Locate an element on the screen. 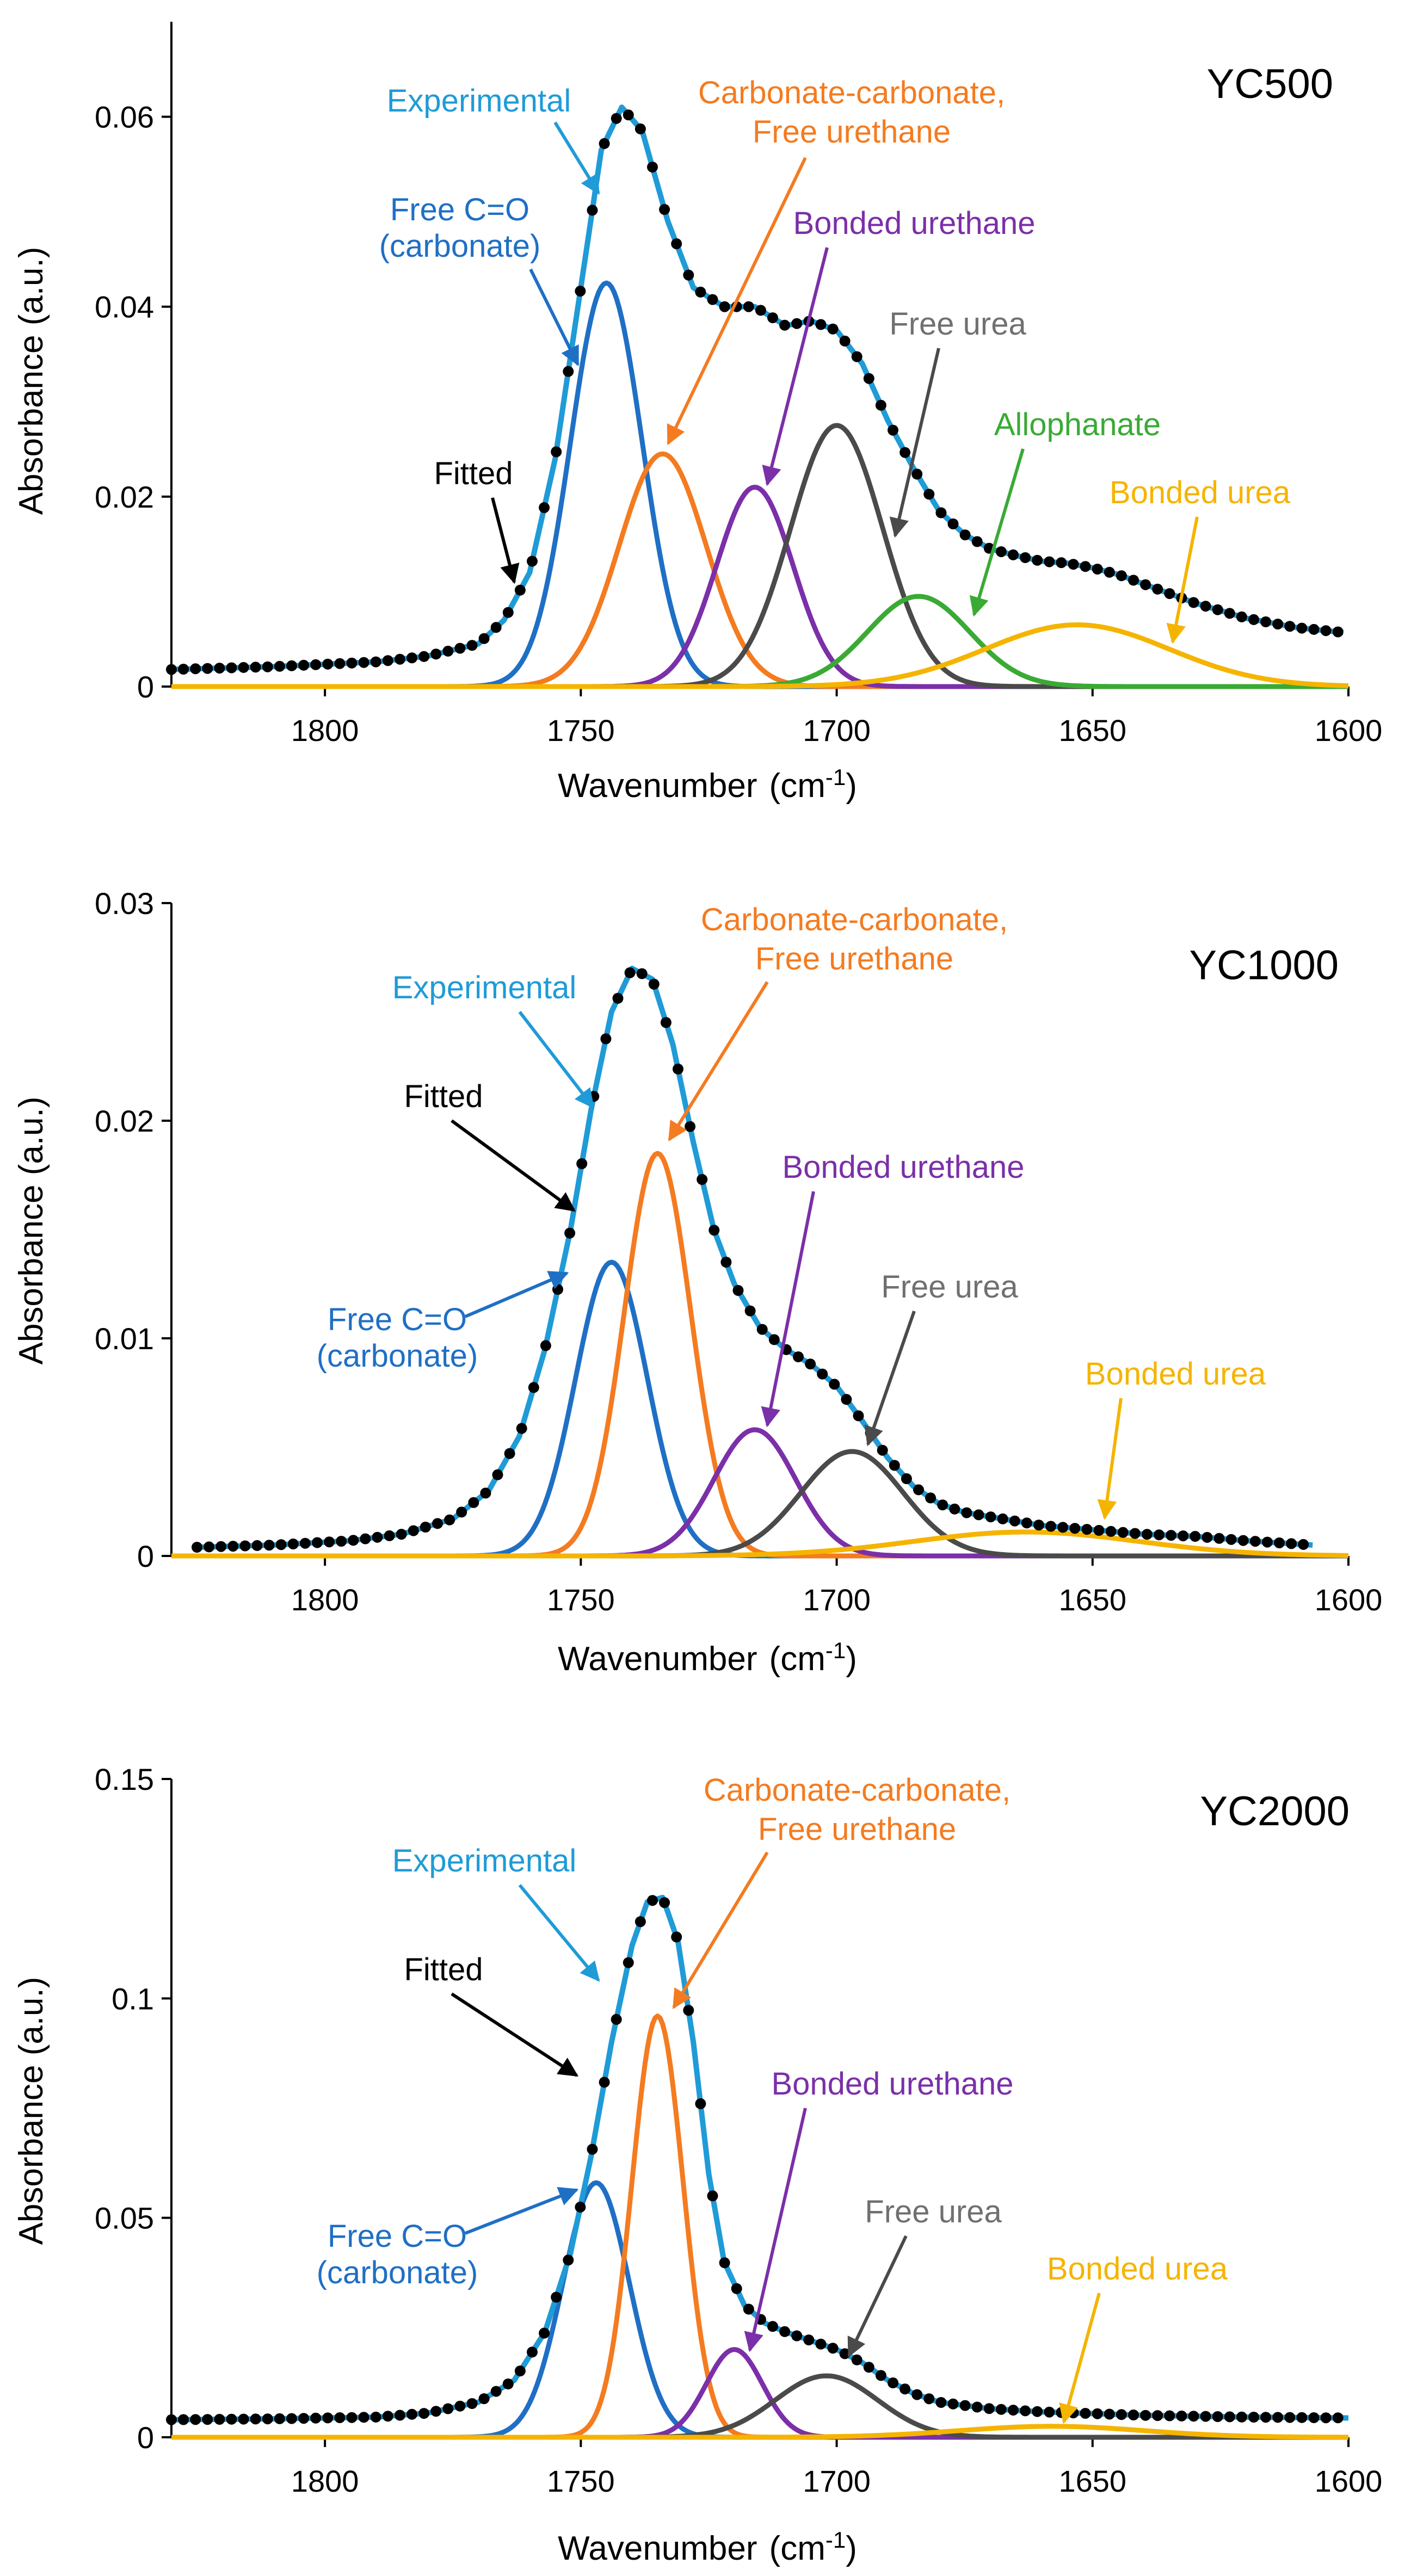 Image resolution: width=1417 pixels, height=2576 pixels. peak-free-urea is located at coordinates (760, 556).